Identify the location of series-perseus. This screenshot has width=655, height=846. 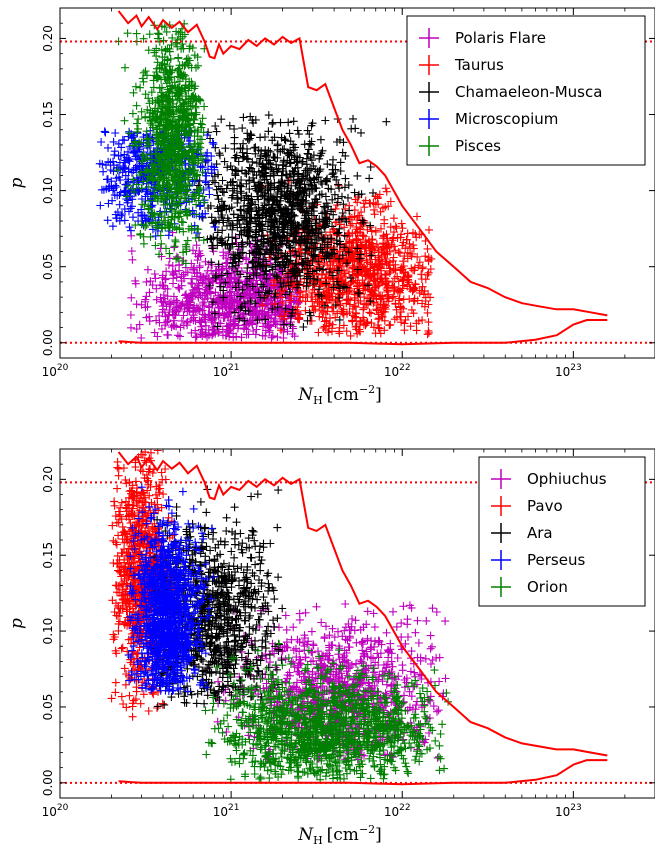
(171, 589).